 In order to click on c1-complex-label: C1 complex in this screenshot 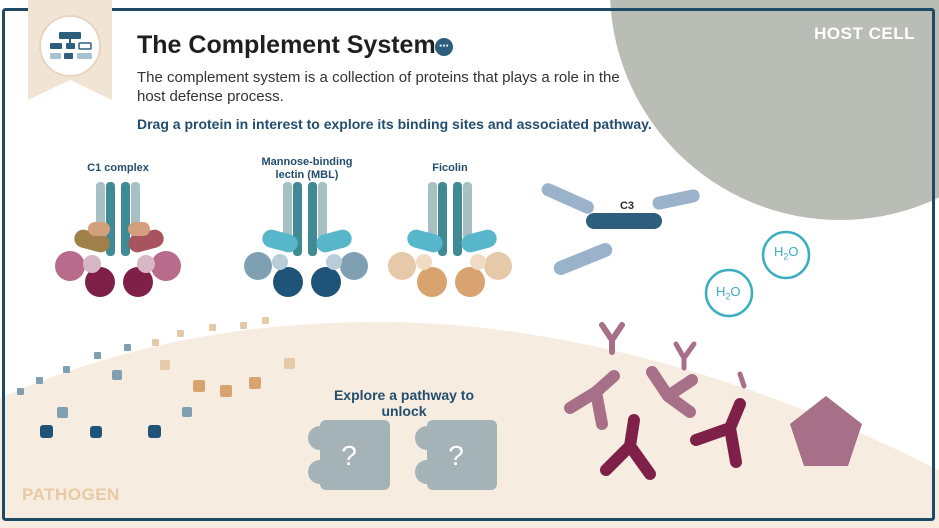, I will do `click(118, 168)`.